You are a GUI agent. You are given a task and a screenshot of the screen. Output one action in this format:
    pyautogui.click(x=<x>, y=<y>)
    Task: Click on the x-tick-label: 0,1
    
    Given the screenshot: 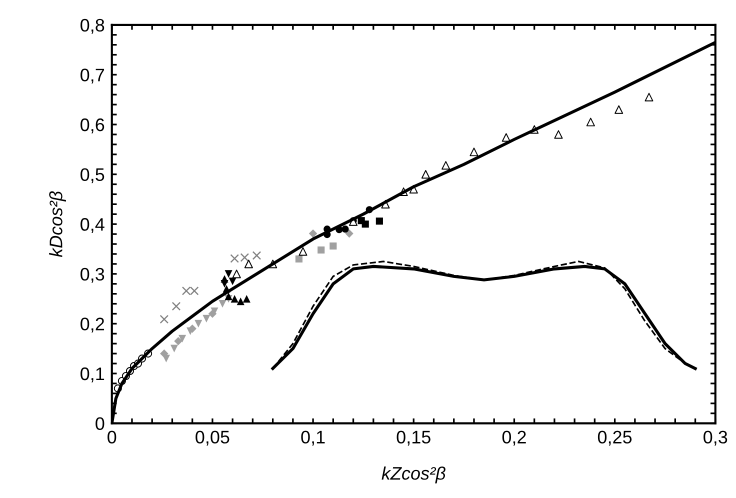 What is the action you would take?
    pyautogui.click(x=313, y=438)
    